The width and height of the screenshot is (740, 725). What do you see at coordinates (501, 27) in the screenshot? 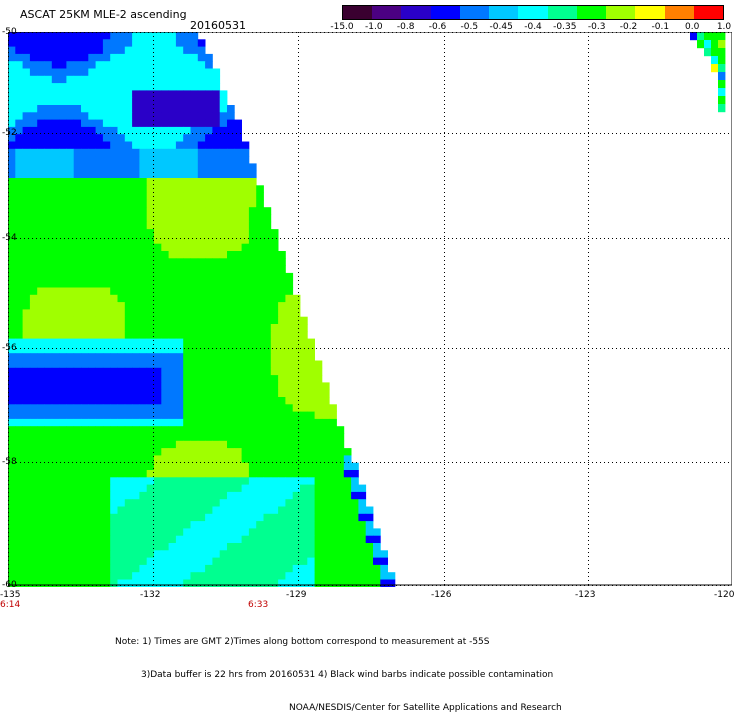
I see `color-scale-label: -0.45` at bounding box center [501, 27].